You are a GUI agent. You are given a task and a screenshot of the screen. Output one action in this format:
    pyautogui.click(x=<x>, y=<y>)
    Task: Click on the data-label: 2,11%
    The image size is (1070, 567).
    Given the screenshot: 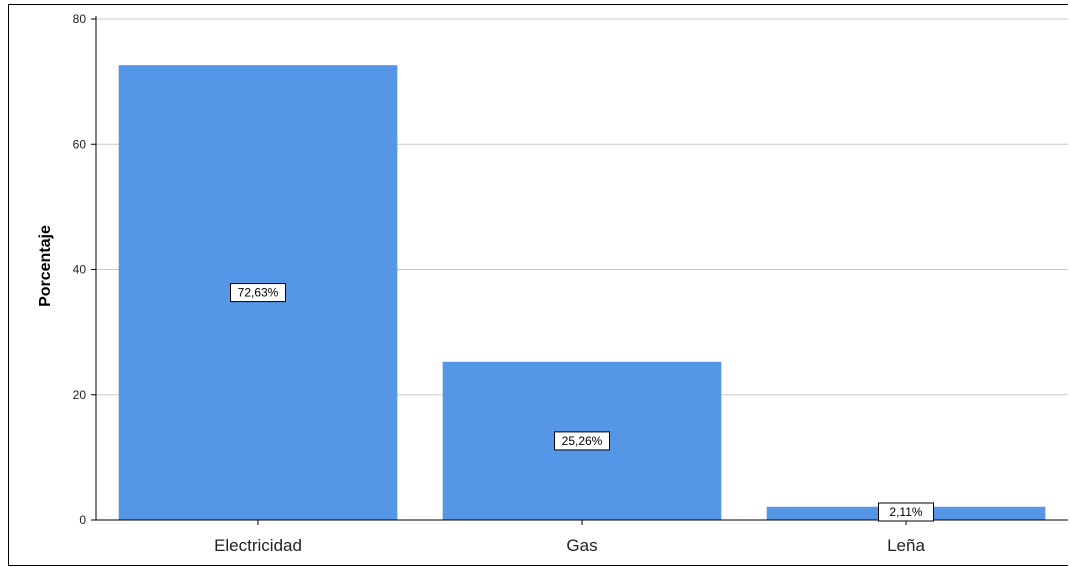 What is the action you would take?
    pyautogui.click(x=906, y=512)
    